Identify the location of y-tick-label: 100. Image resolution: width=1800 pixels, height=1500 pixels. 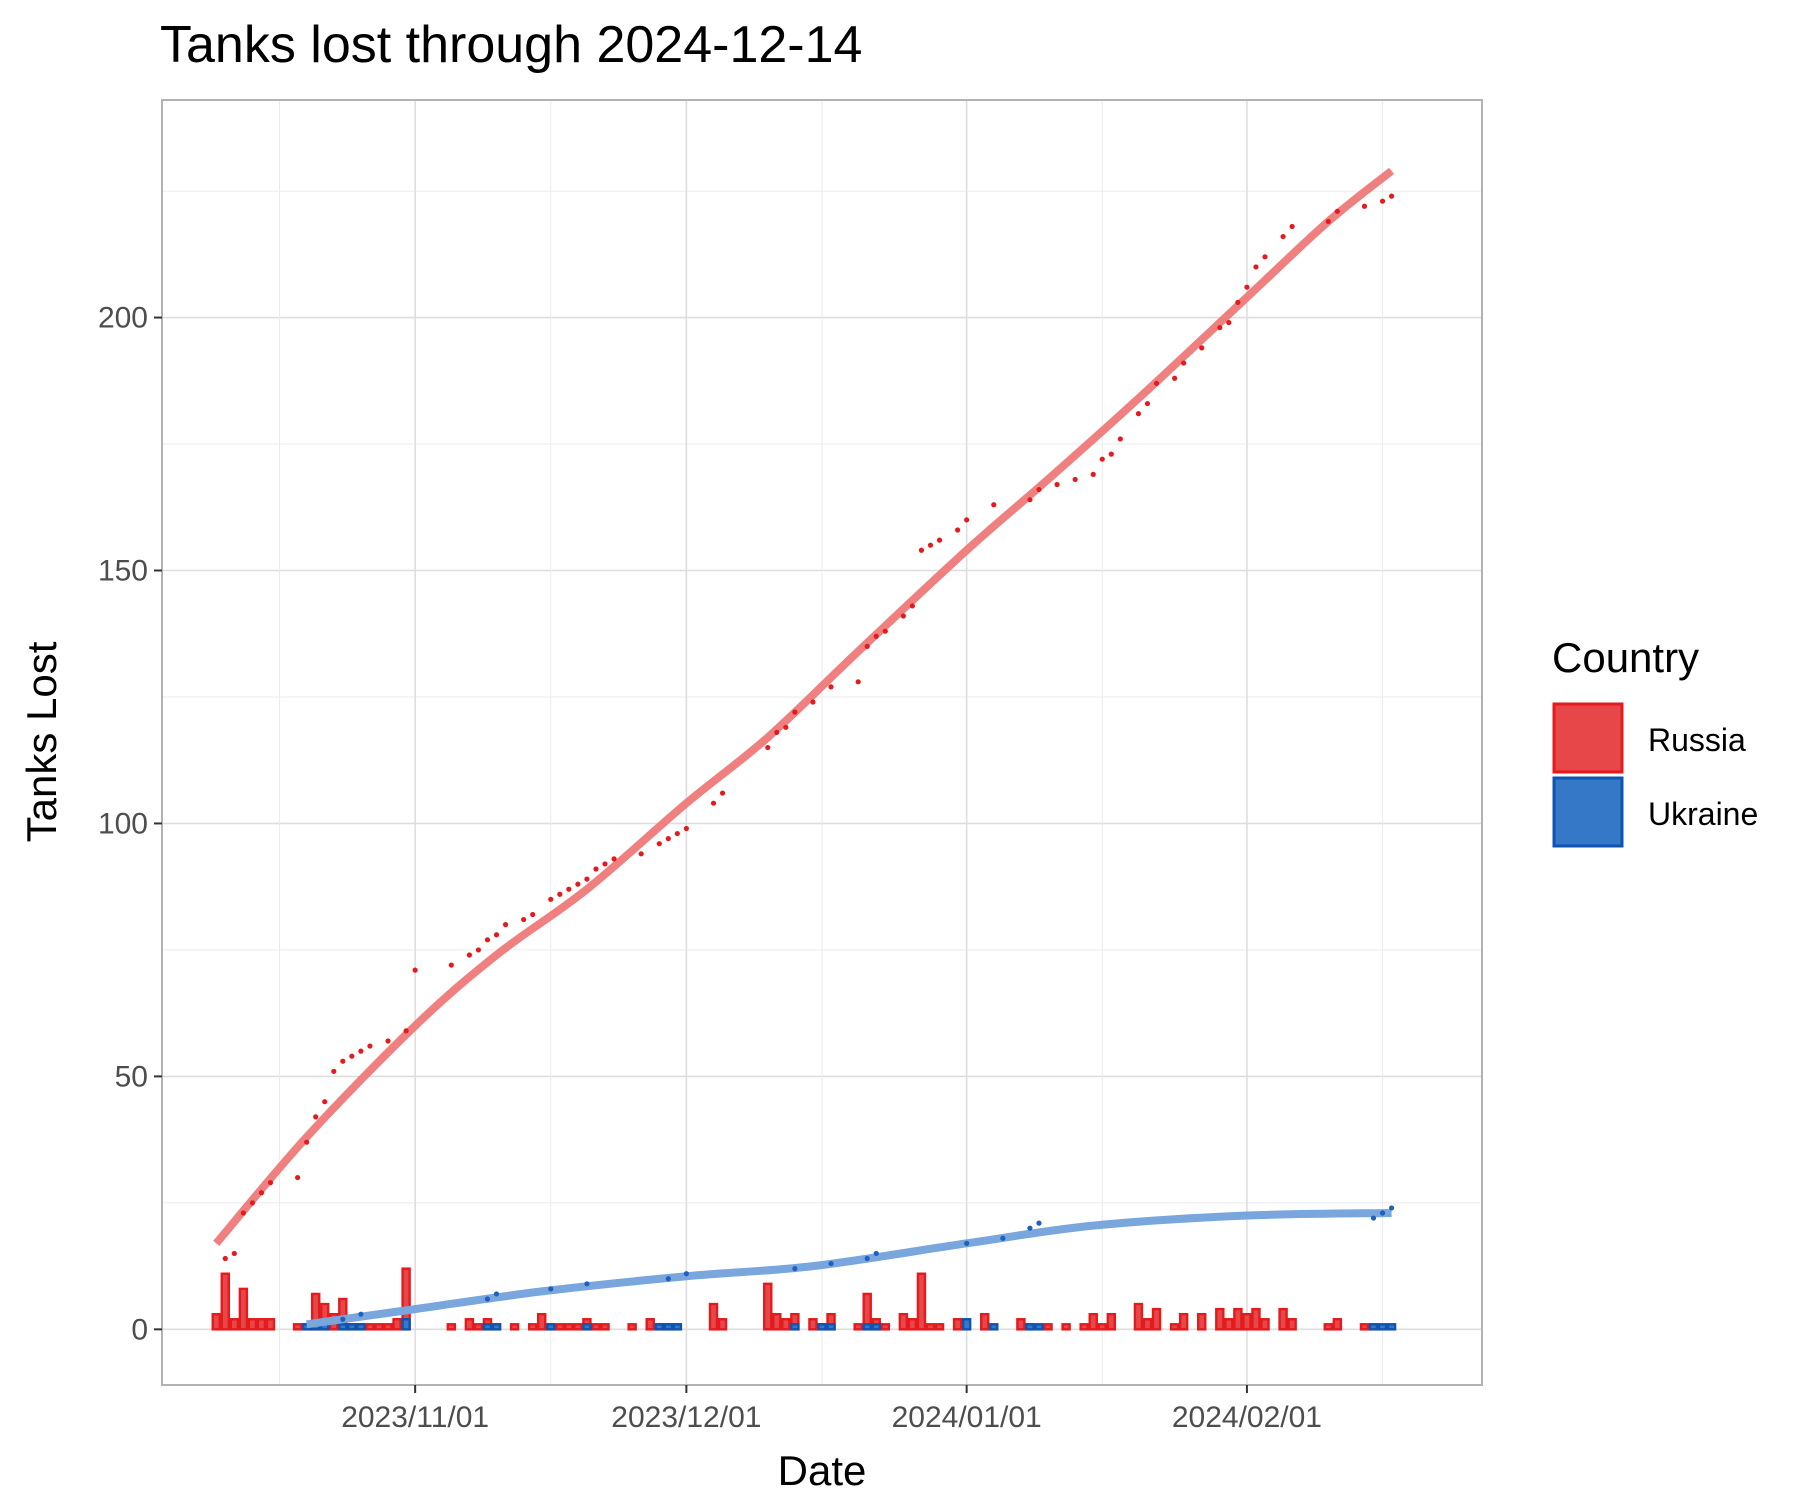
(123, 823).